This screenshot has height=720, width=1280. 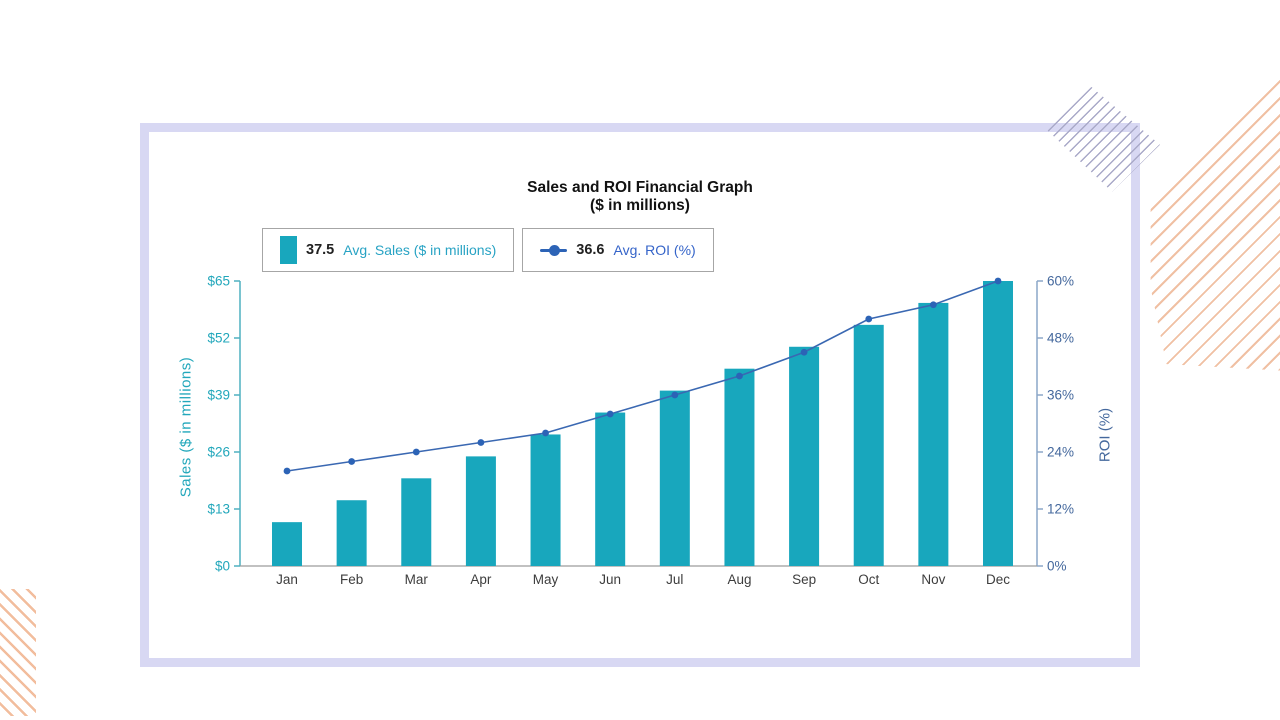 What do you see at coordinates (1060, 338) in the screenshot?
I see `right-axis-tick-label: 48%` at bounding box center [1060, 338].